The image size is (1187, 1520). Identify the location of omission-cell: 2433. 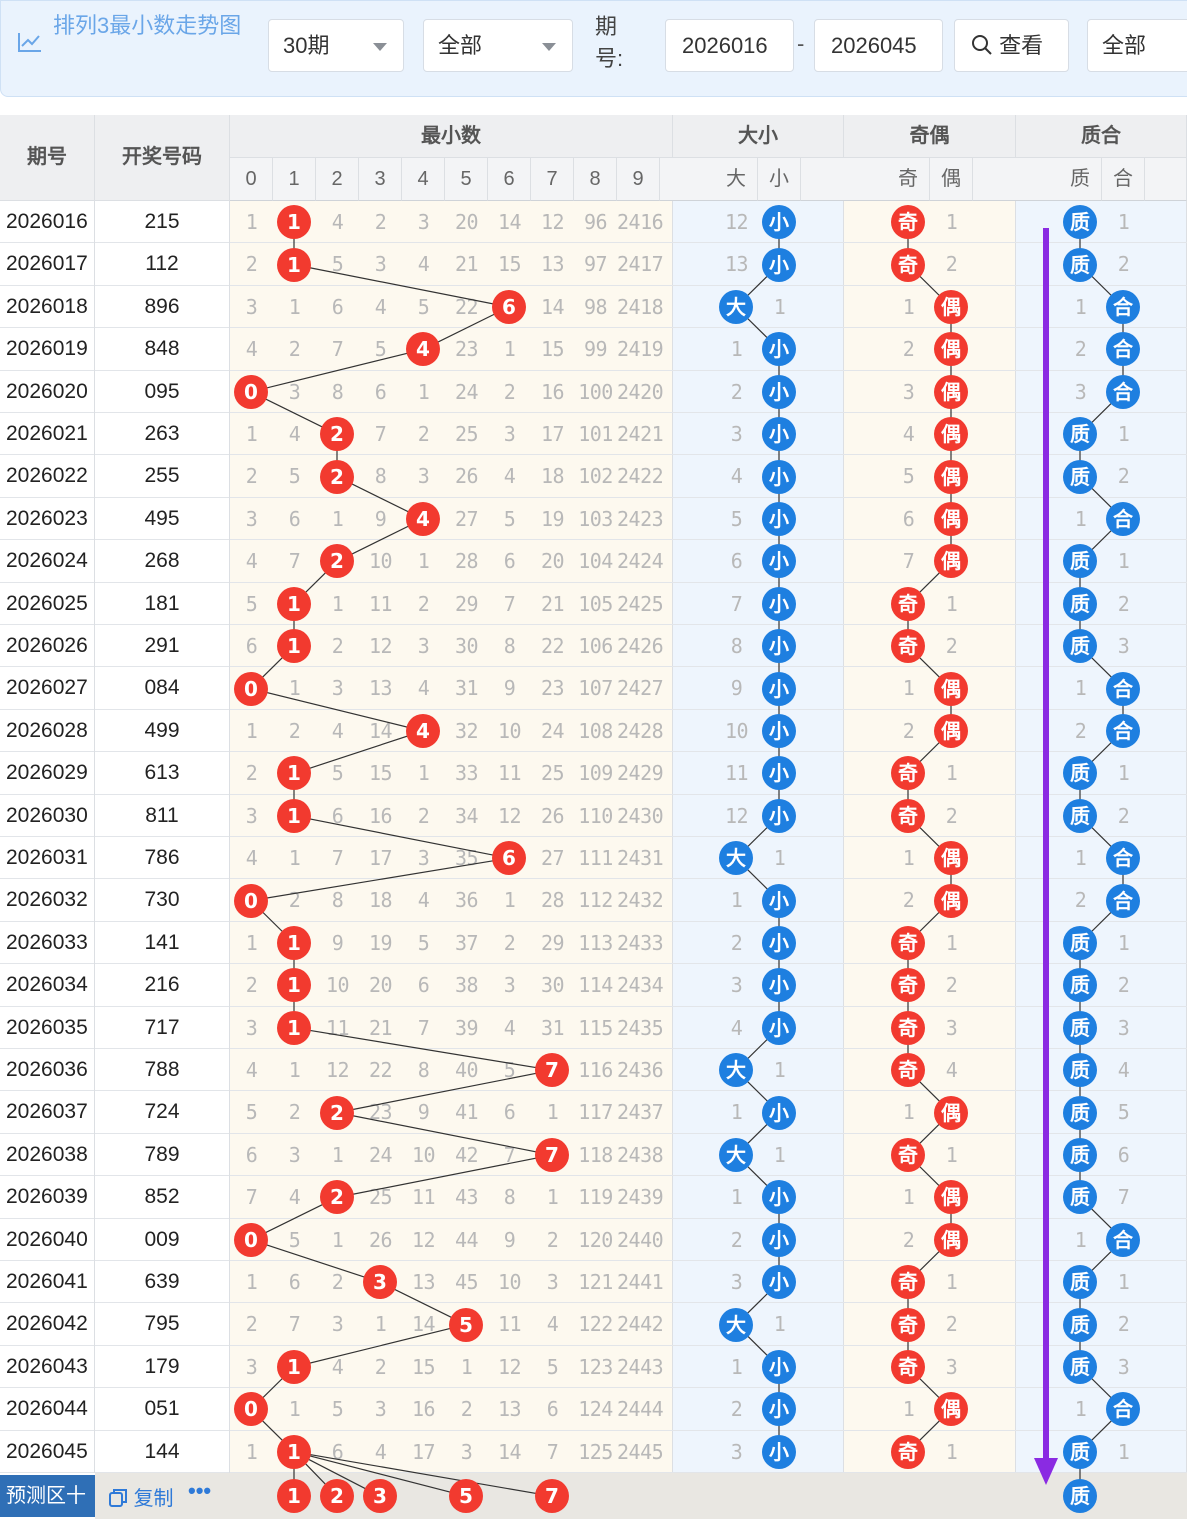
(640, 942).